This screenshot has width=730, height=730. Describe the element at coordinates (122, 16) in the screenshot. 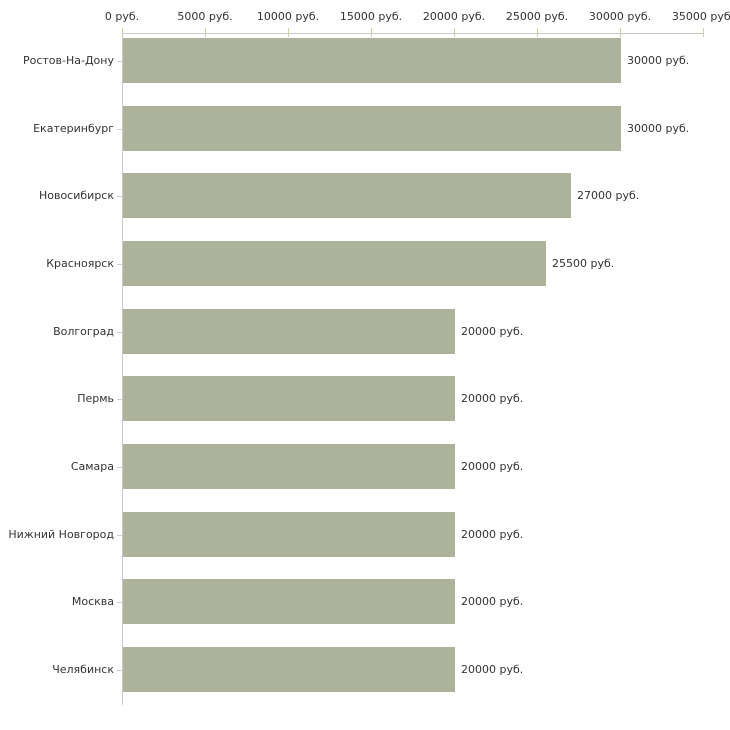

I see `x-tick-label: 0 руб.` at that location.